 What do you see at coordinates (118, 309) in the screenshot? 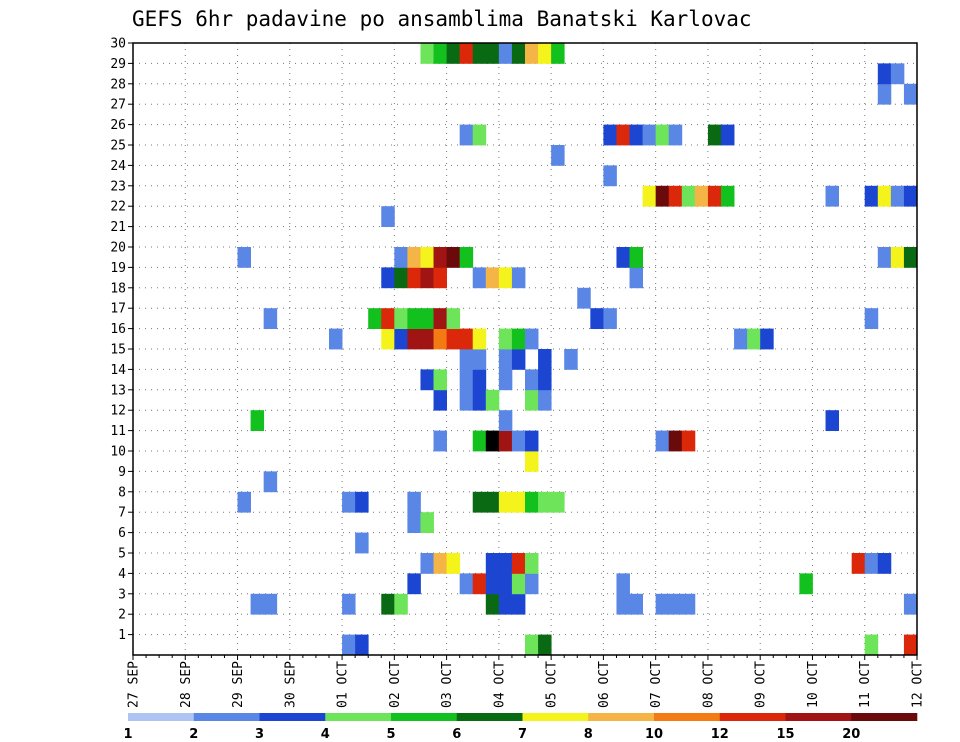
I see `y-tick-label: 17` at bounding box center [118, 309].